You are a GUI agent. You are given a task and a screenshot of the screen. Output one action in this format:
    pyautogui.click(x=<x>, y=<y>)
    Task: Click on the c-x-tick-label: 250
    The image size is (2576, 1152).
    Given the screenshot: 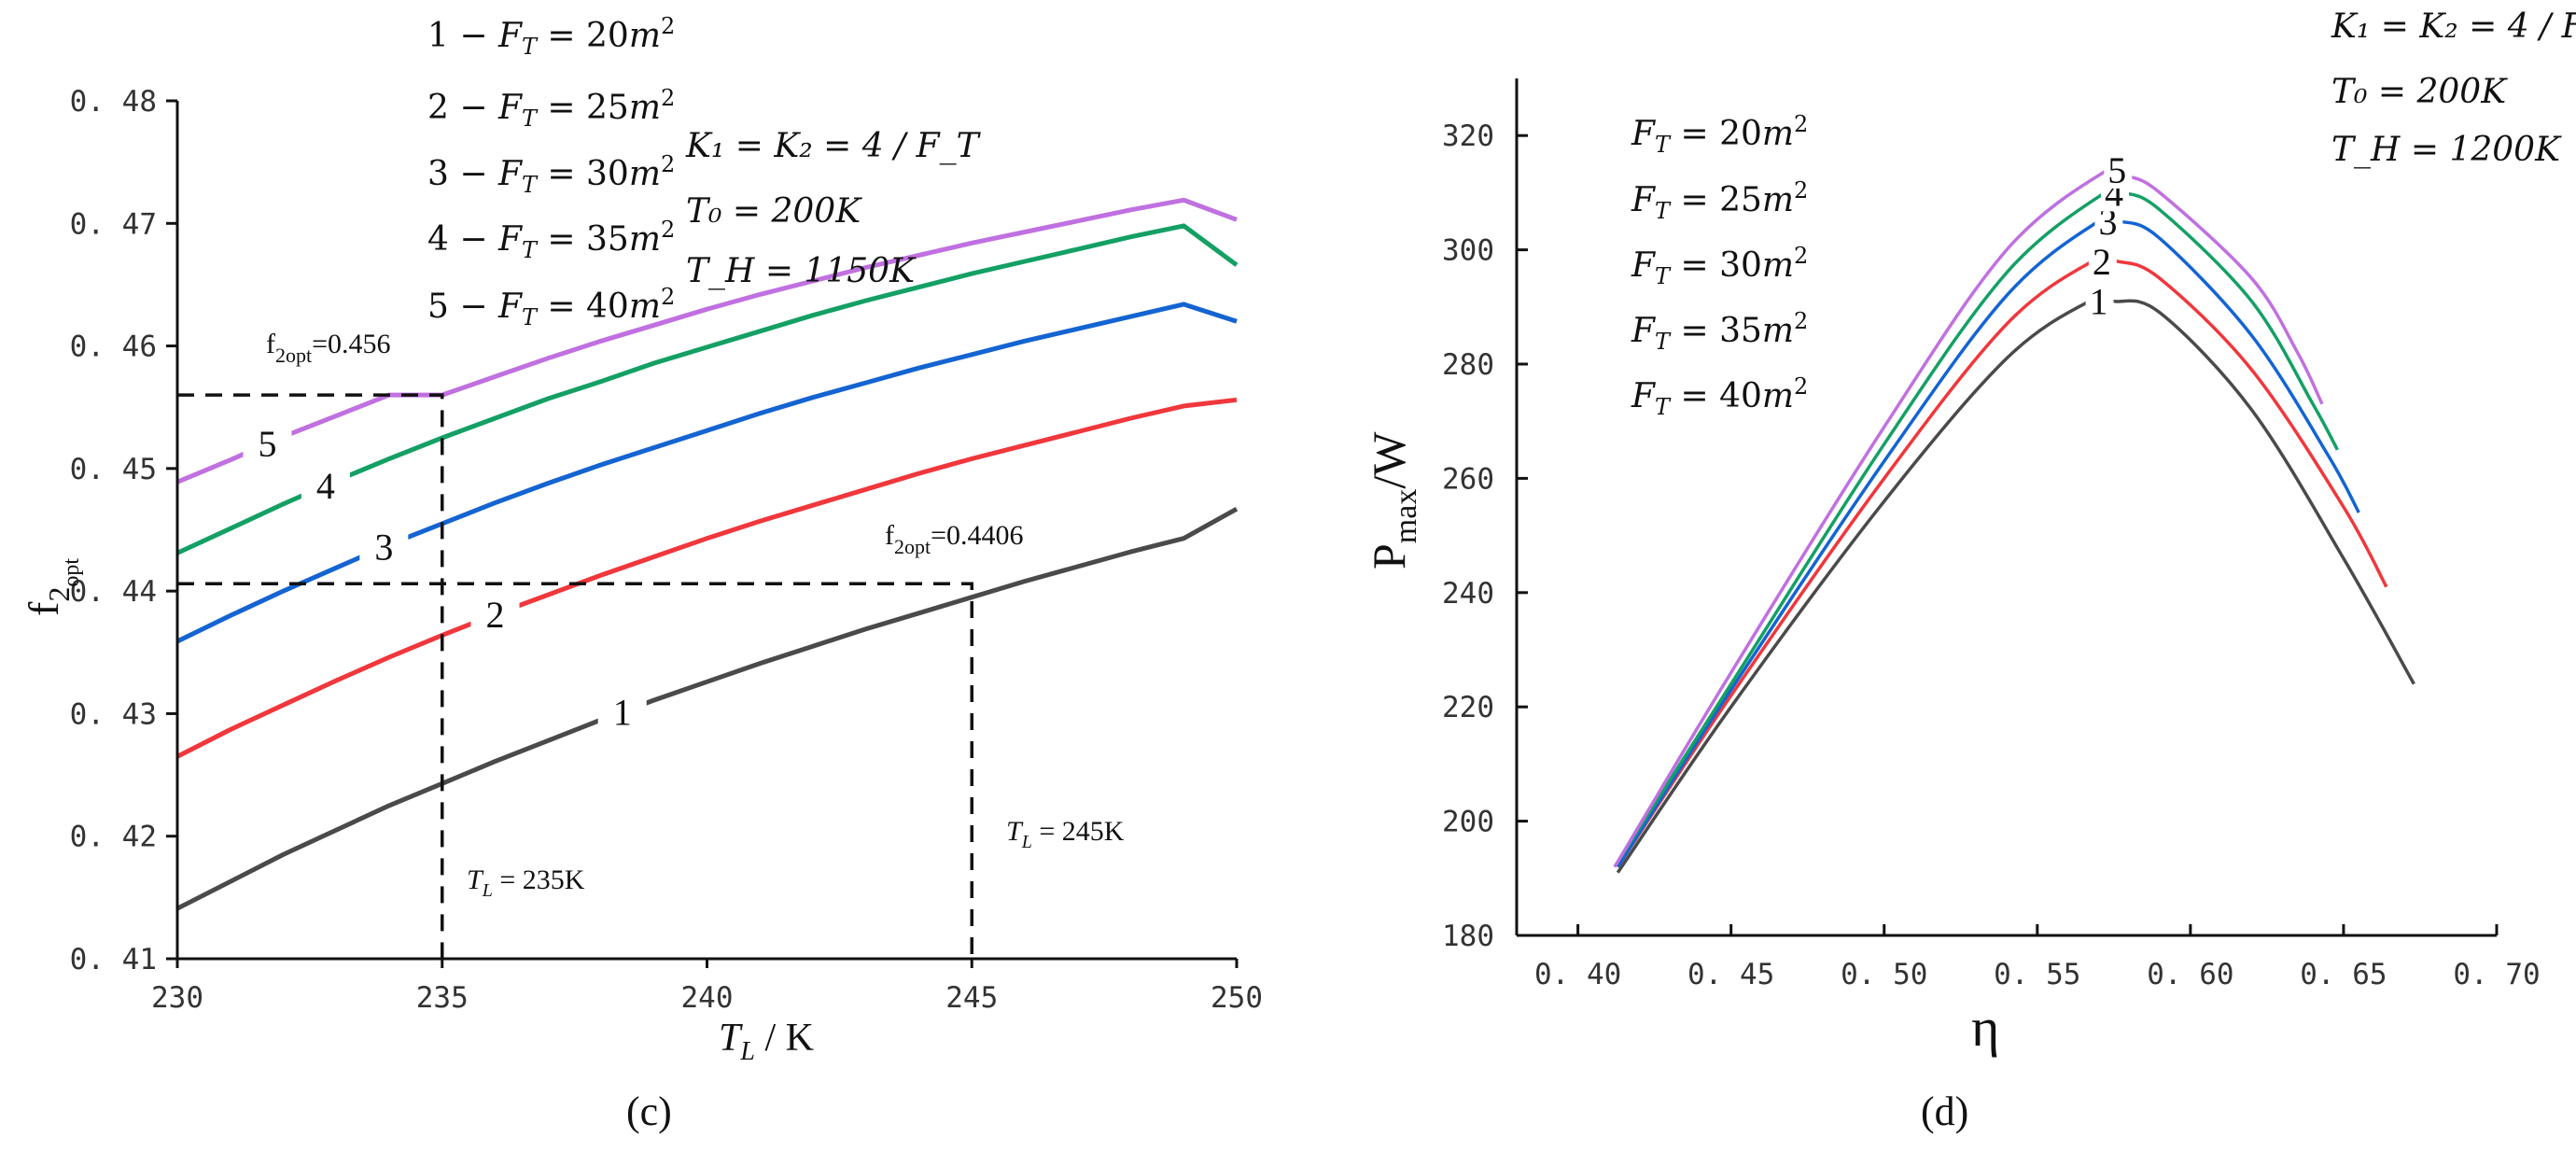 What is the action you would take?
    pyautogui.click(x=1237, y=998)
    